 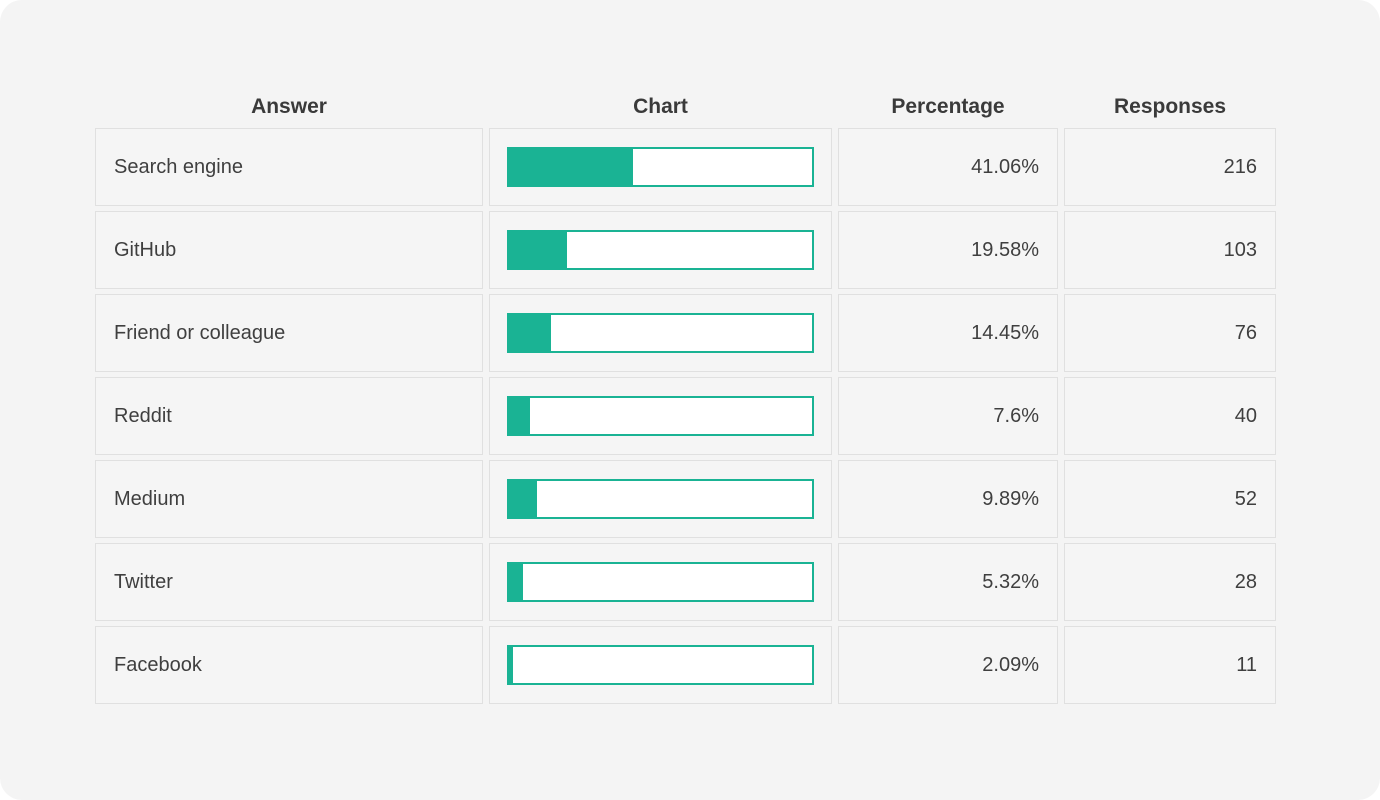 What do you see at coordinates (948, 333) in the screenshot?
I see `percentage-cell: 14.45%` at bounding box center [948, 333].